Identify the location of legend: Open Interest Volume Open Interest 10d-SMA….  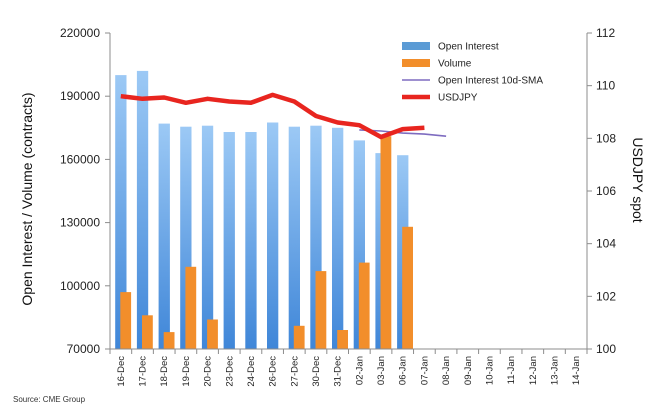
(472, 73).